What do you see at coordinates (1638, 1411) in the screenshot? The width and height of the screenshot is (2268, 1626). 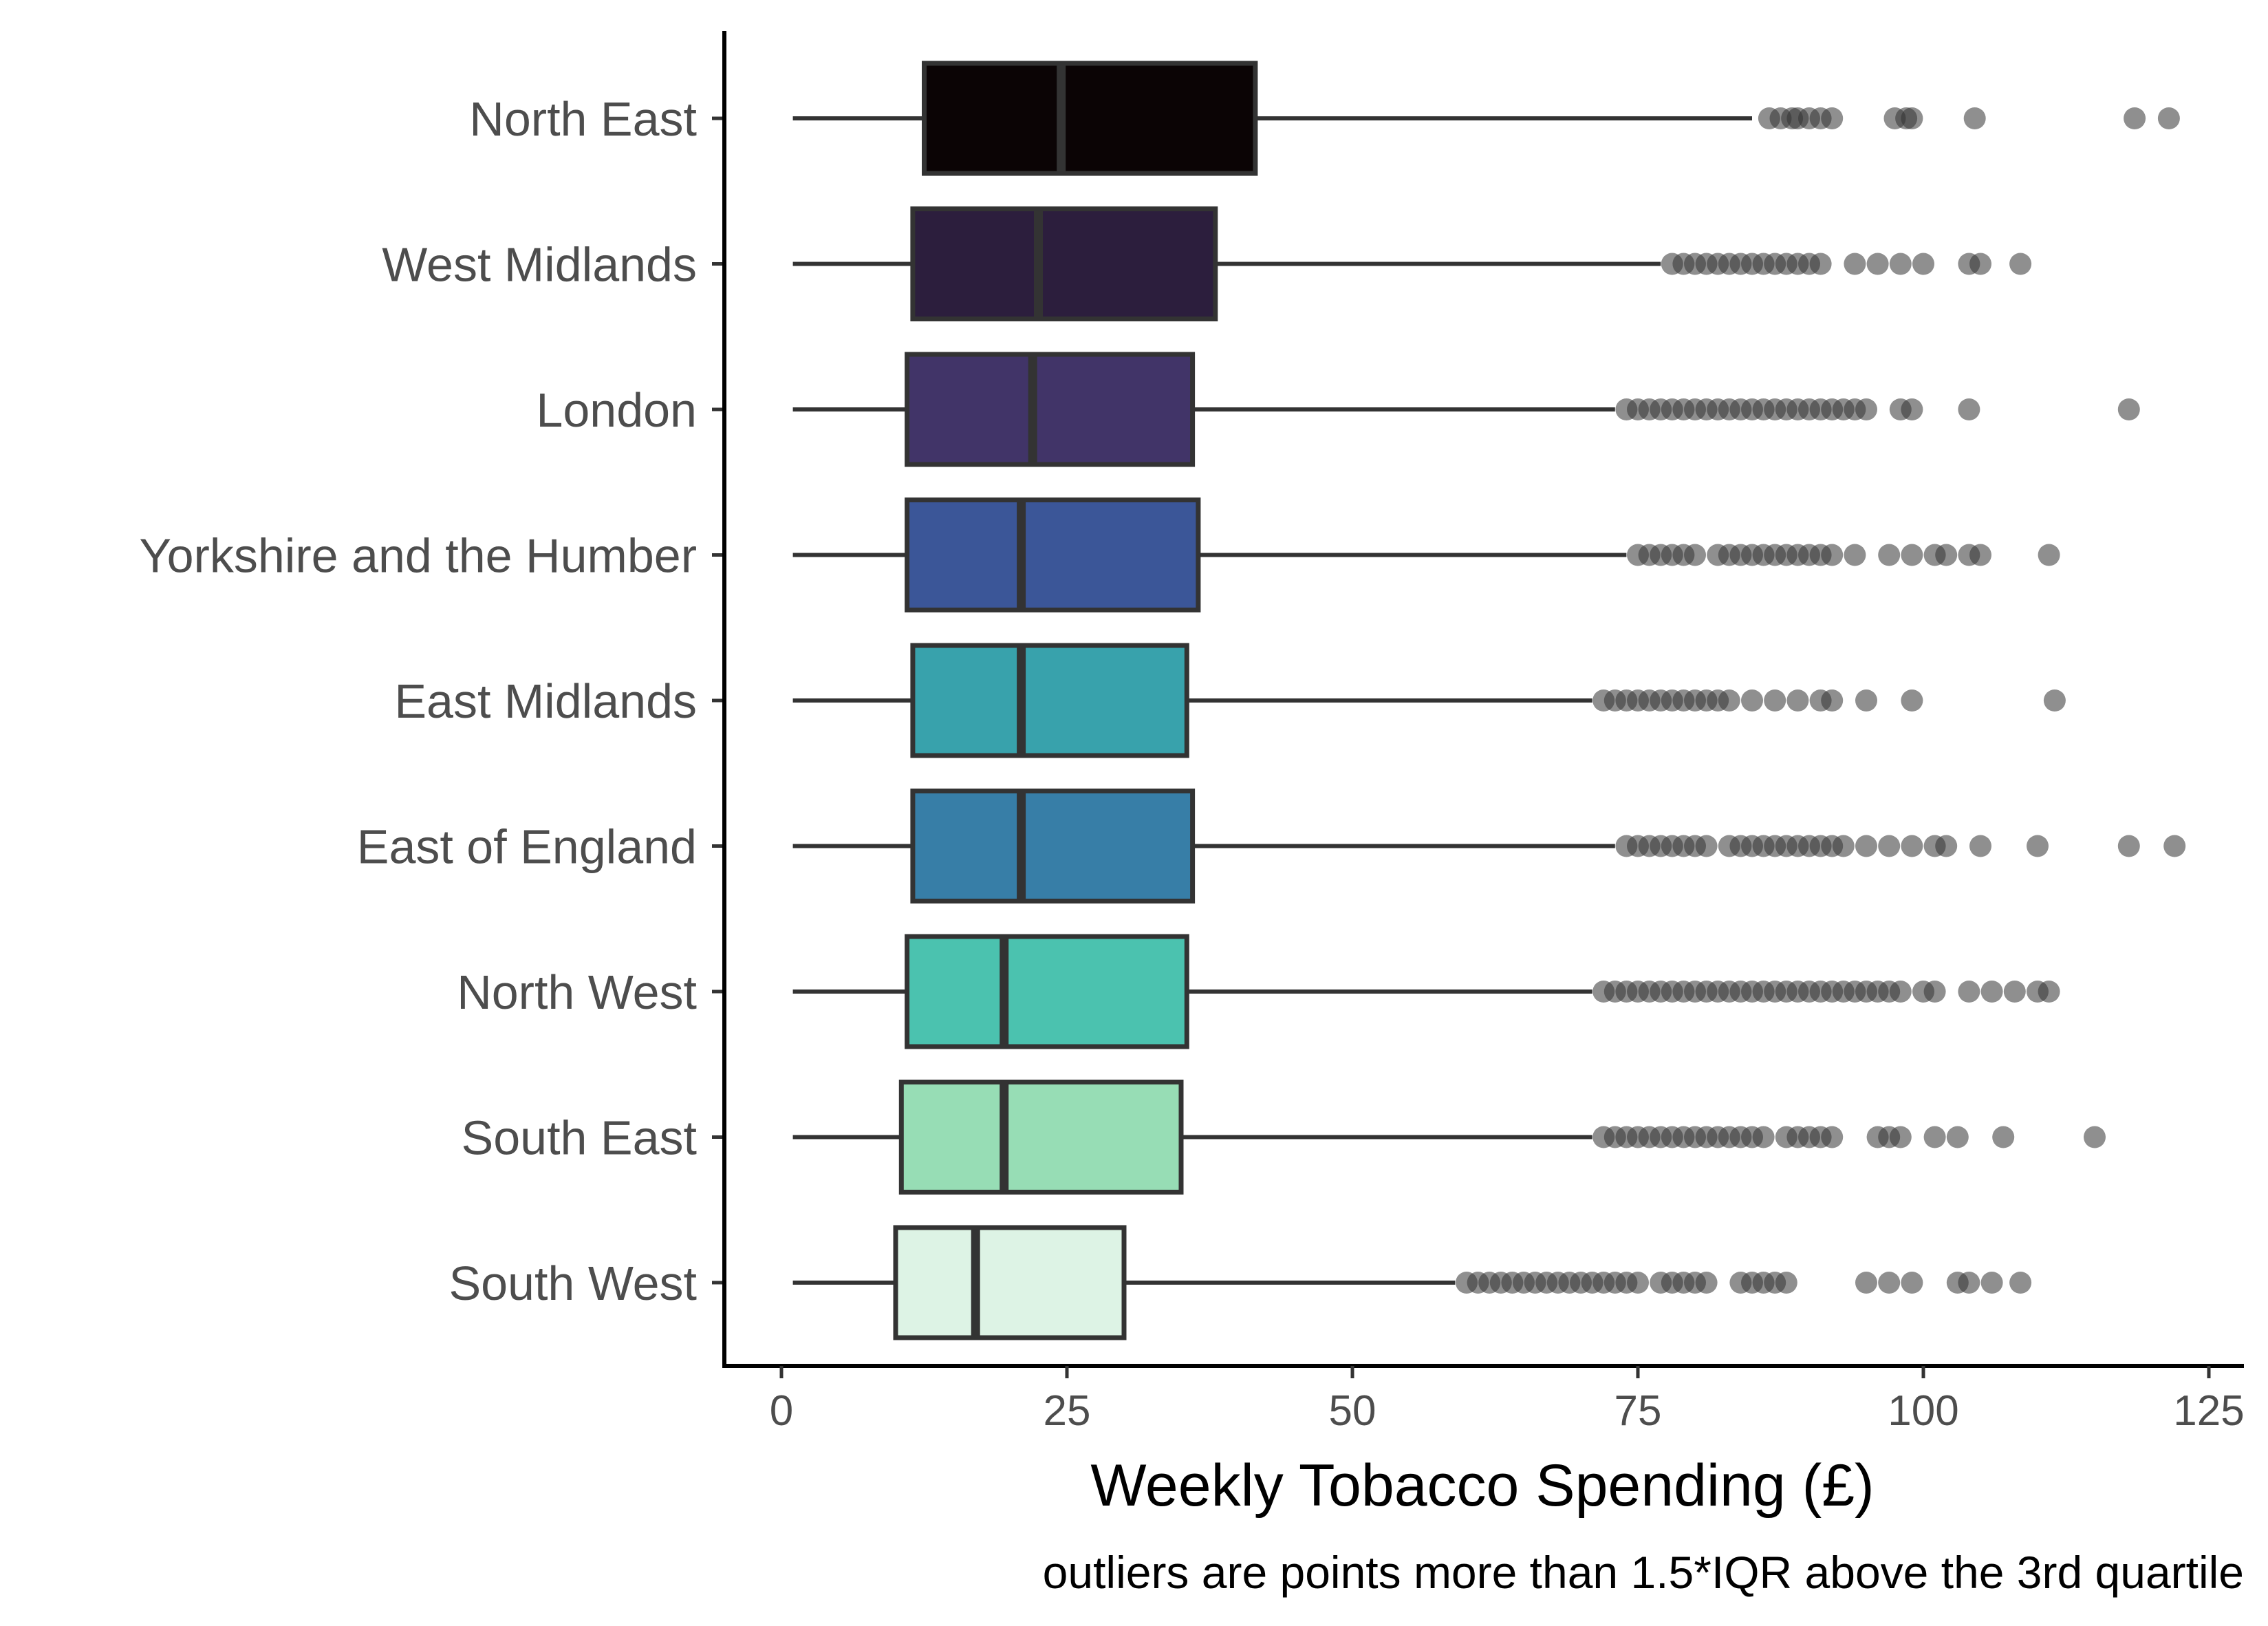 I see `x-tick-label: 75` at bounding box center [1638, 1411].